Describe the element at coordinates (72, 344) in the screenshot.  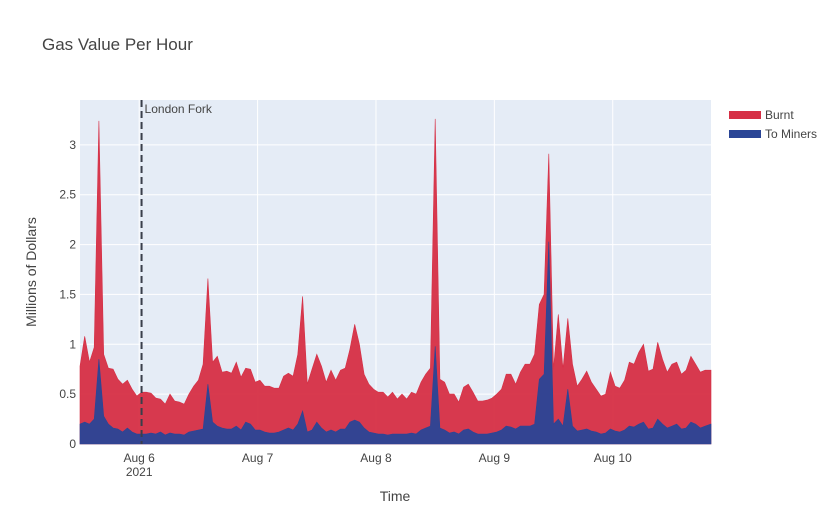
I see `y-tick-label: 1` at that location.